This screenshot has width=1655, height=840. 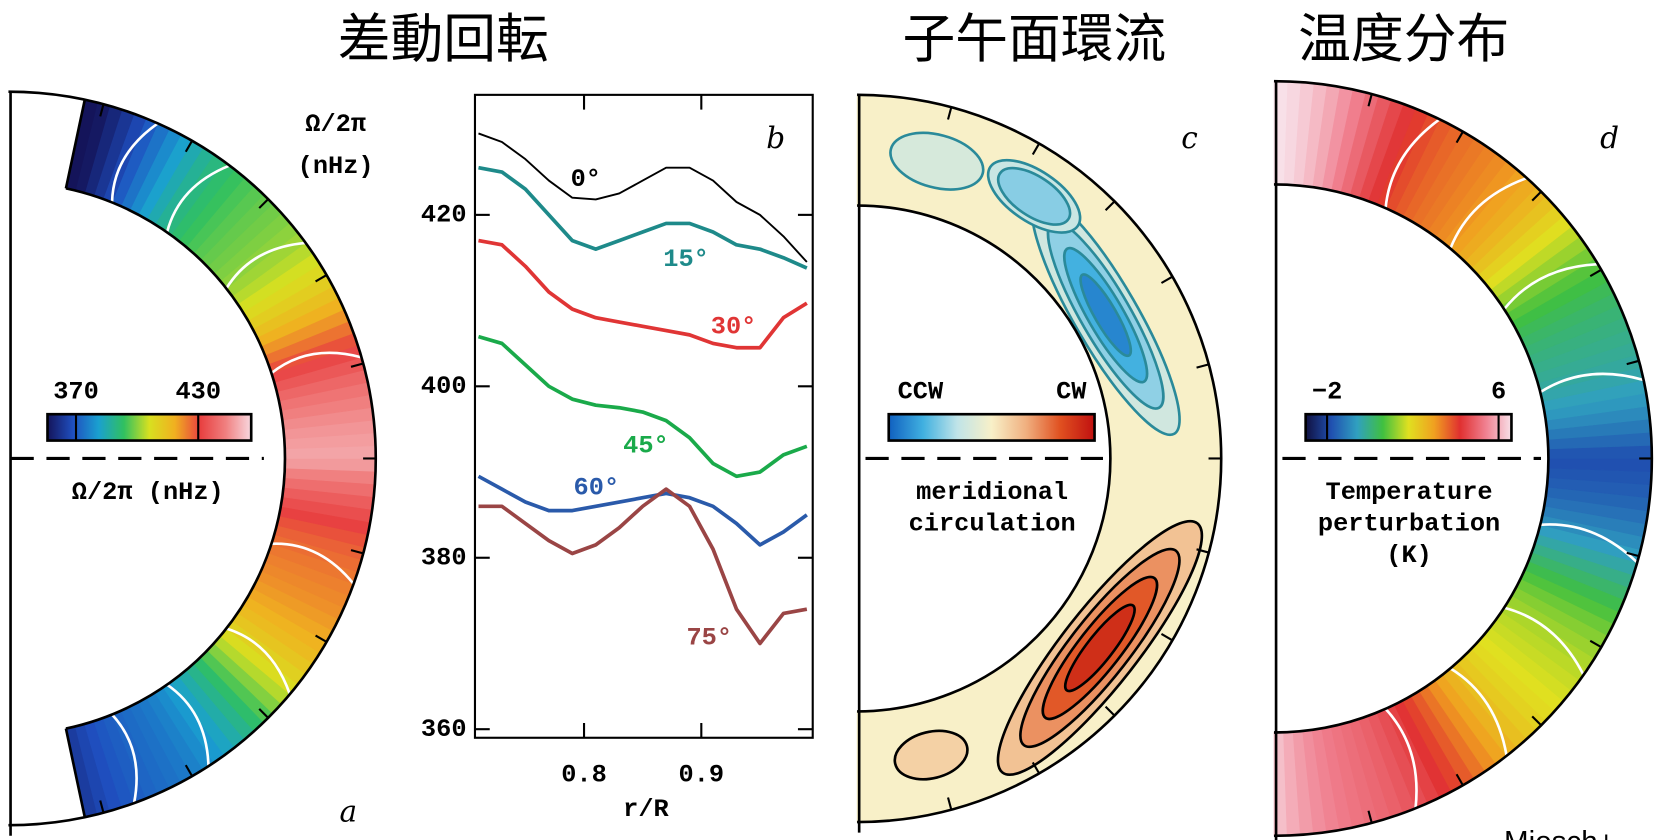 What do you see at coordinates (584, 774) in the screenshot?
I see `x-tick-label: 0.8` at bounding box center [584, 774].